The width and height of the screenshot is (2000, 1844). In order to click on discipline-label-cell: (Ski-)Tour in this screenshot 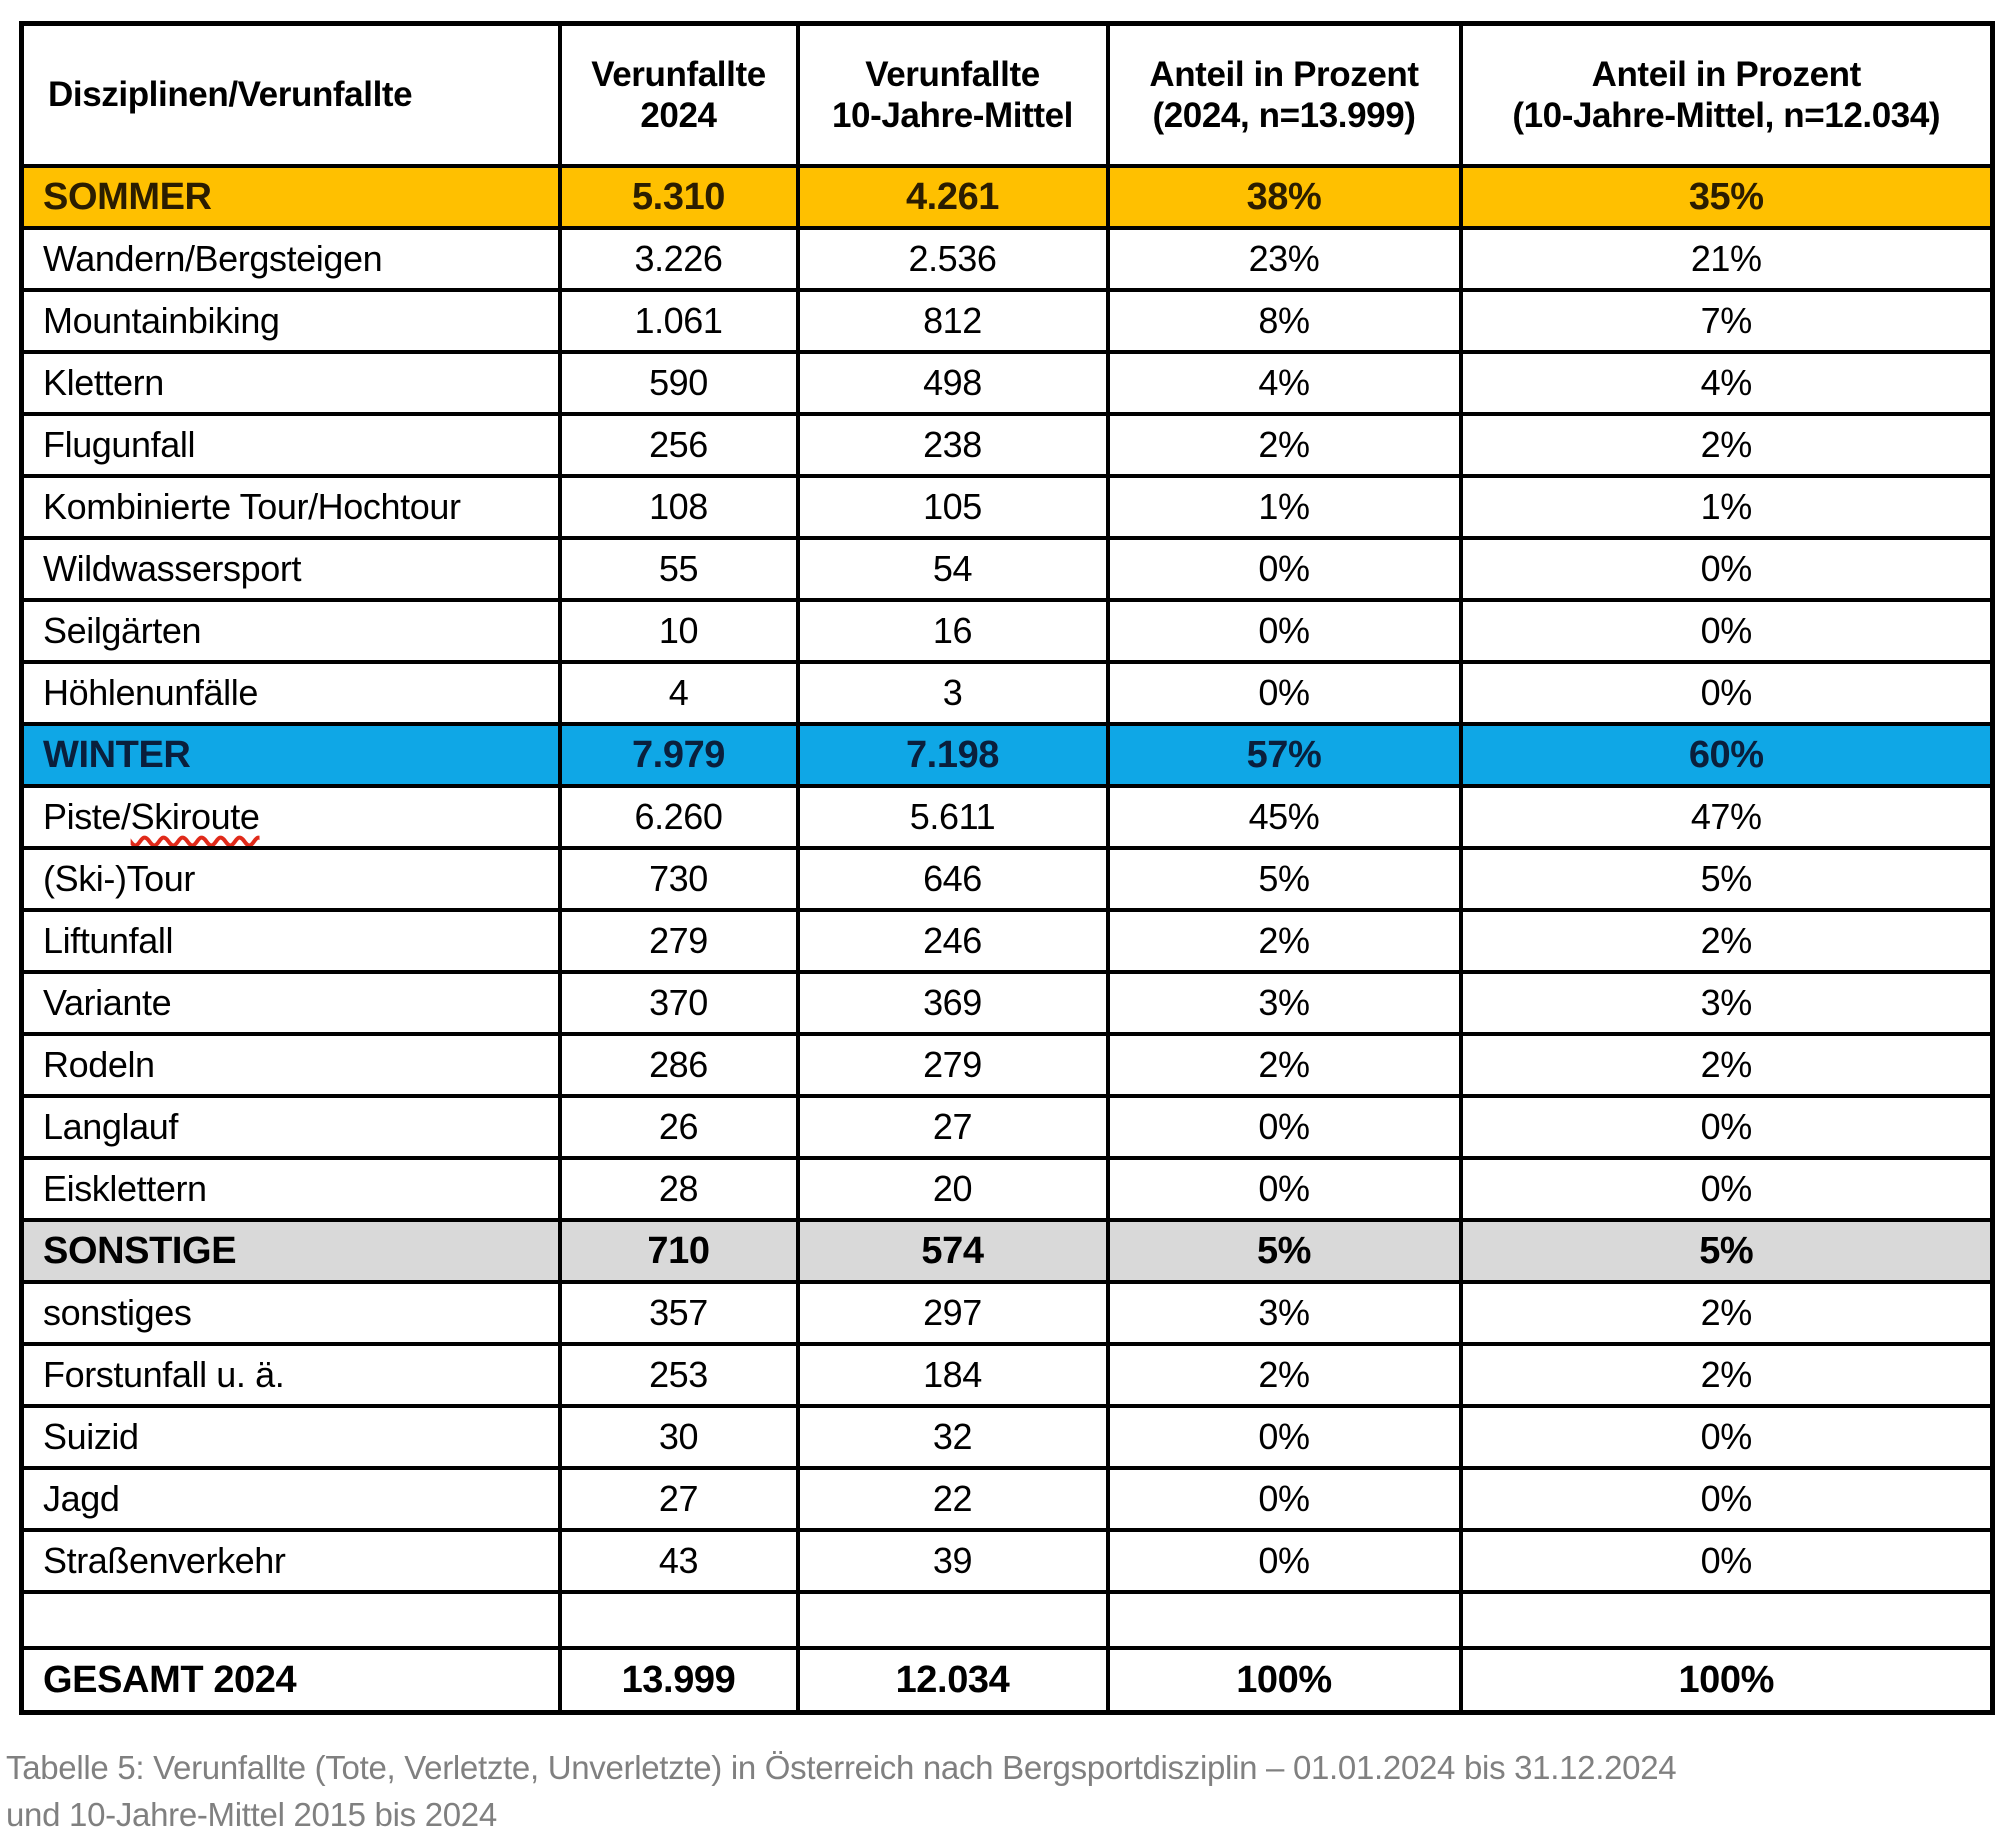, I will do `click(290, 879)`.